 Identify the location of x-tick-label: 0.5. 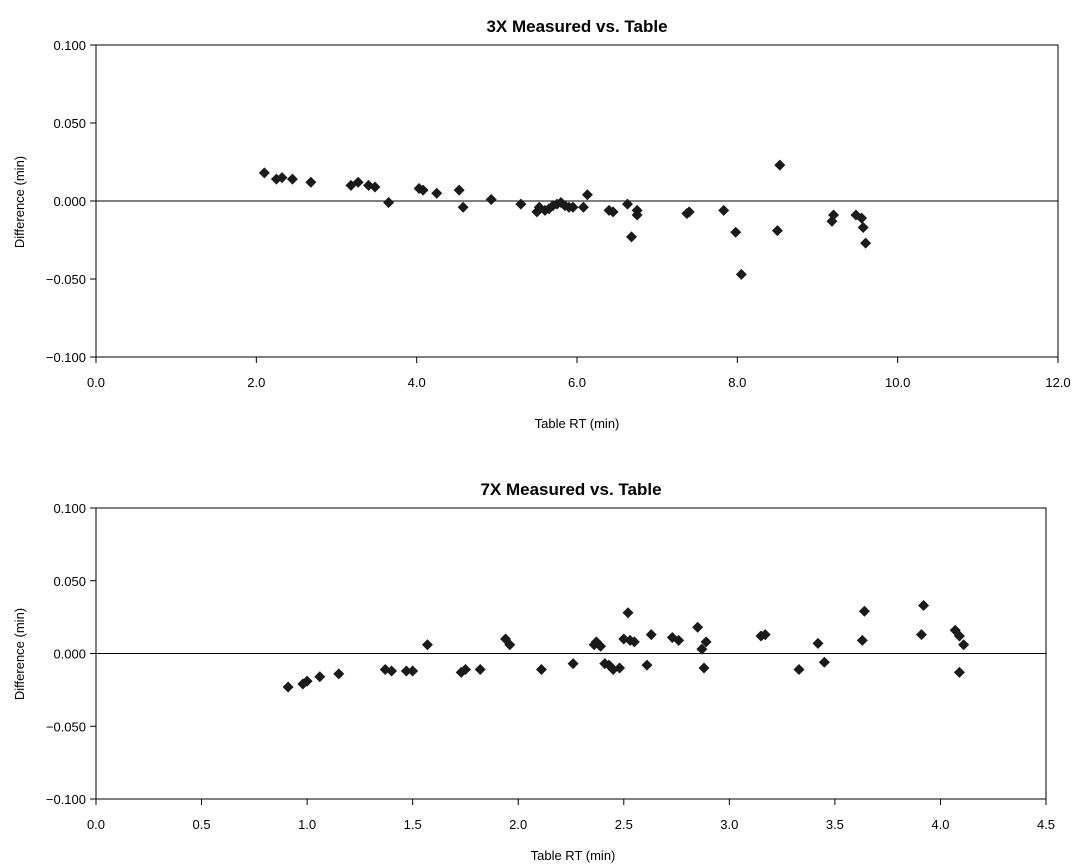
(202, 824).